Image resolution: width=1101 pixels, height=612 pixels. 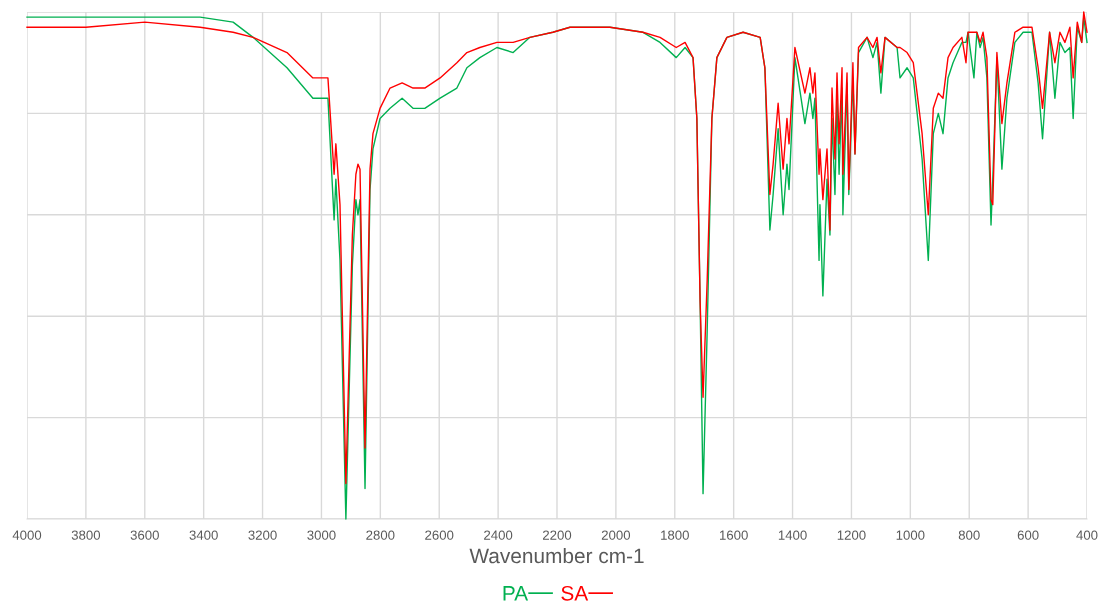 What do you see at coordinates (86, 535) in the screenshot?
I see `x-tick-label: 3800` at bounding box center [86, 535].